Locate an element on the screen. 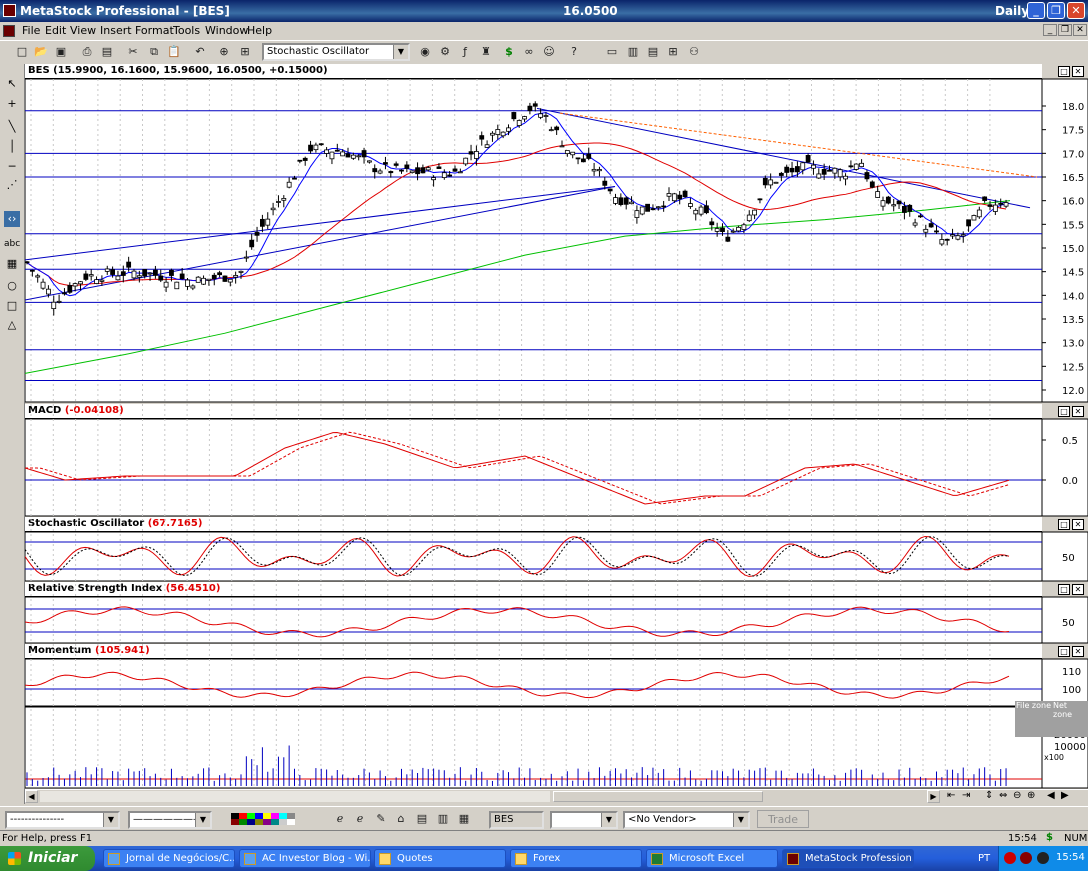 The width and height of the screenshot is (1088, 871). rectangle-icon: □ is located at coordinates (12, 305).